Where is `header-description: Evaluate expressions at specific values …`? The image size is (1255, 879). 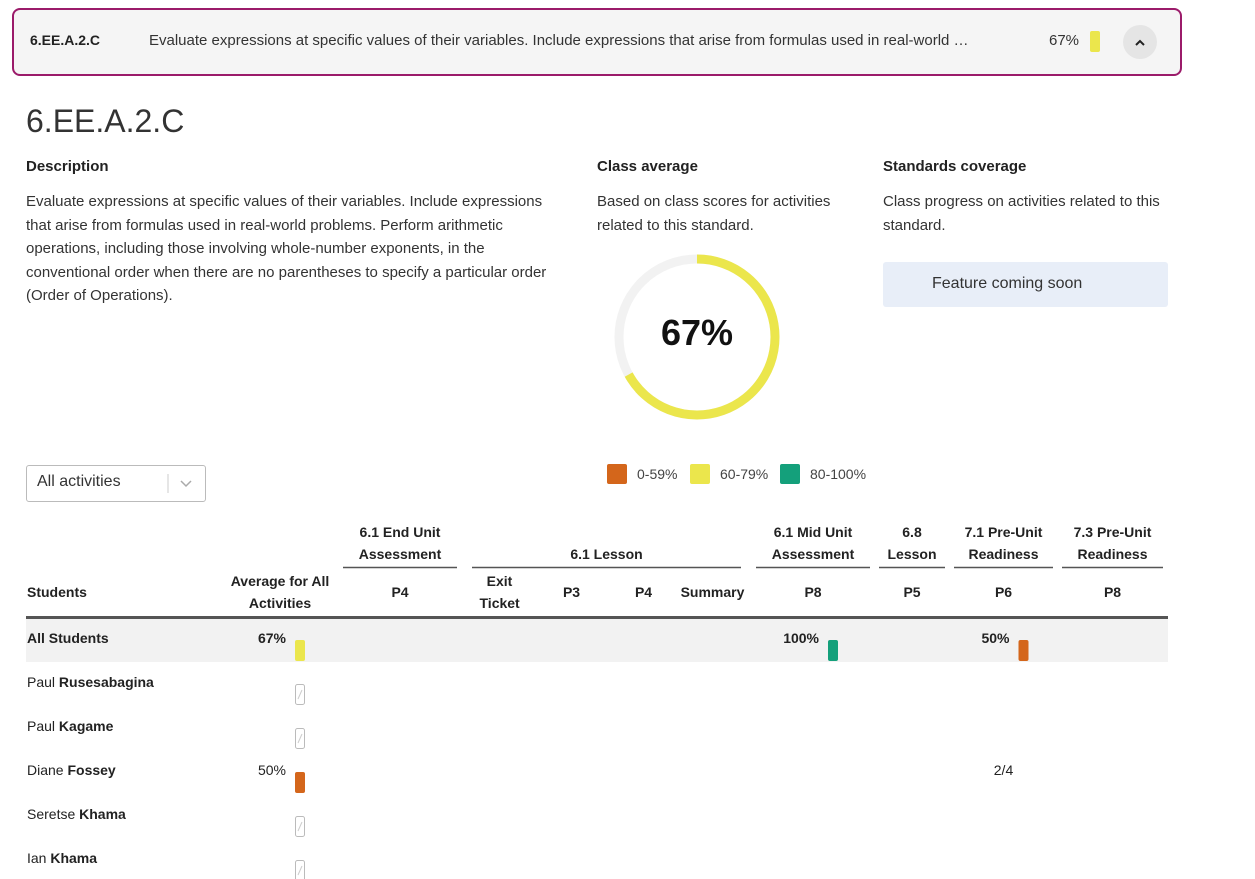
header-description: Evaluate expressions at specific values … is located at coordinates (559, 40).